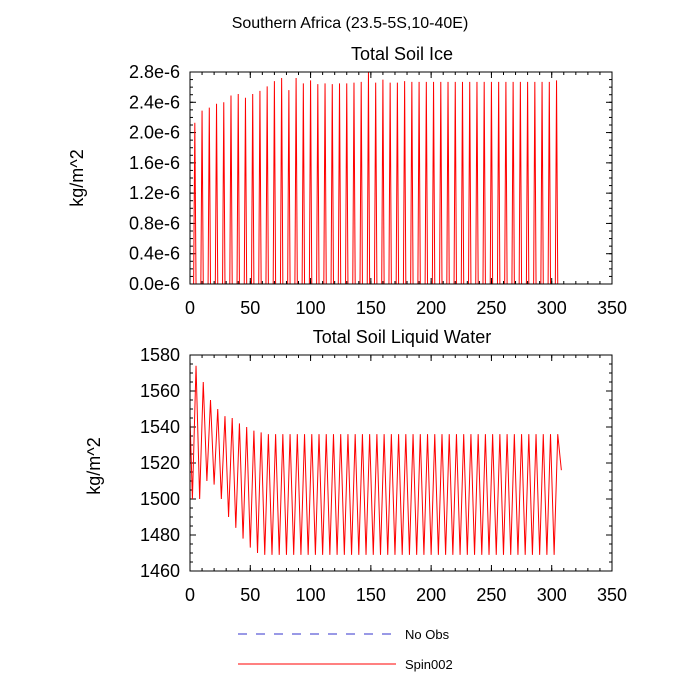  I want to click on panel-title-soil-liquid-water: Total Soil Liquid Water, so click(402, 337).